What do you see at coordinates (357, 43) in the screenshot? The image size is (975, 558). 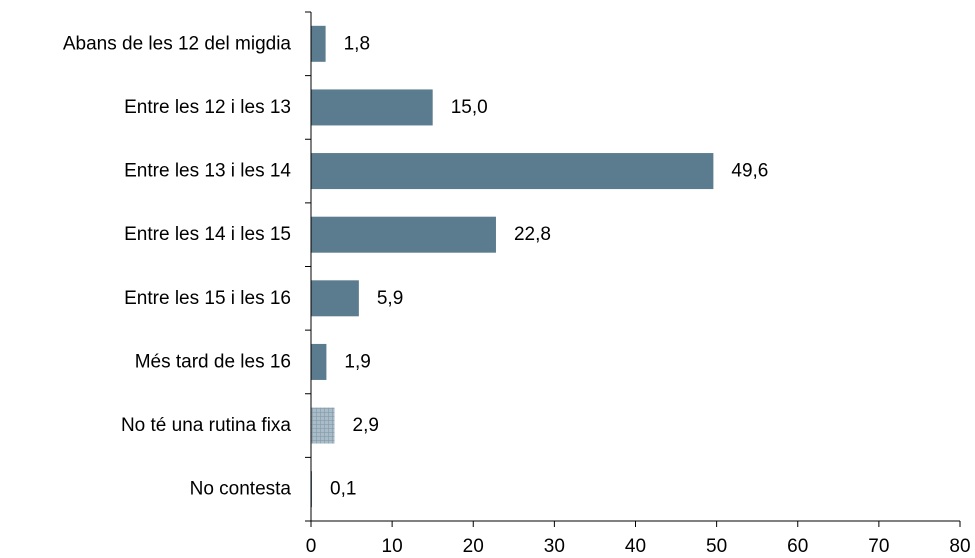 I see `data-label: 1,8` at bounding box center [357, 43].